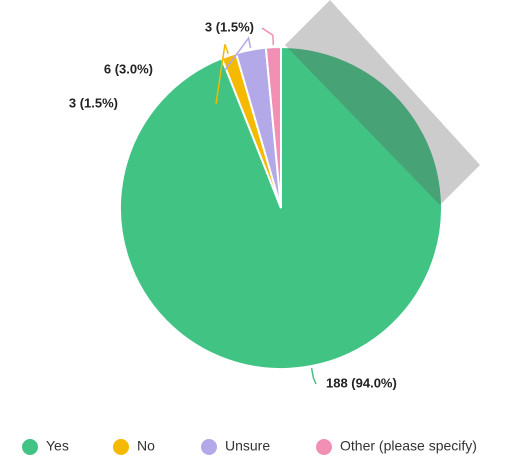 This screenshot has width=523, height=460. What do you see at coordinates (128, 68) in the screenshot?
I see `data-label: 6 (3.0%)` at bounding box center [128, 68].